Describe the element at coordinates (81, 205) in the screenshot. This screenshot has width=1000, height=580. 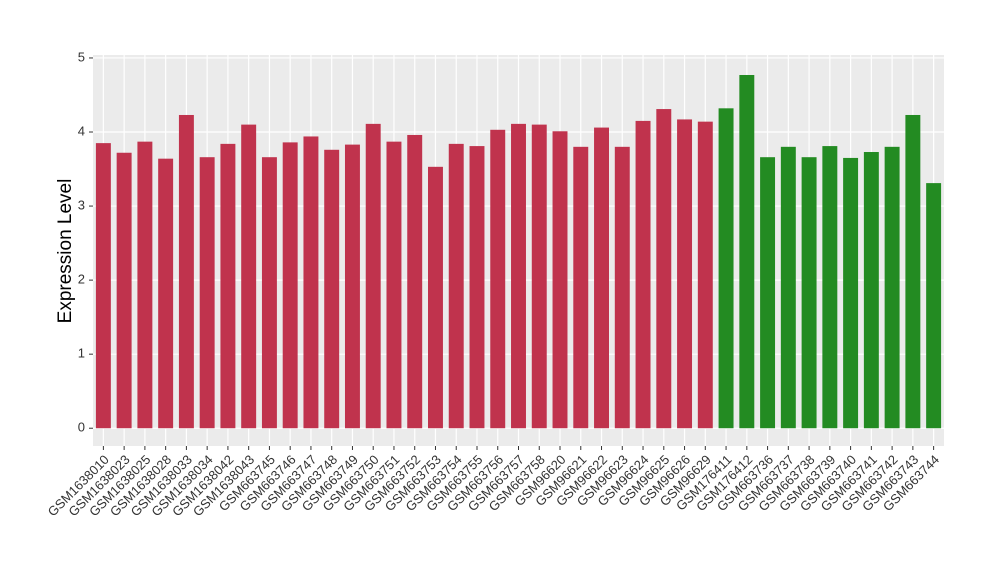
I see `y-tick-label: 3` at that location.